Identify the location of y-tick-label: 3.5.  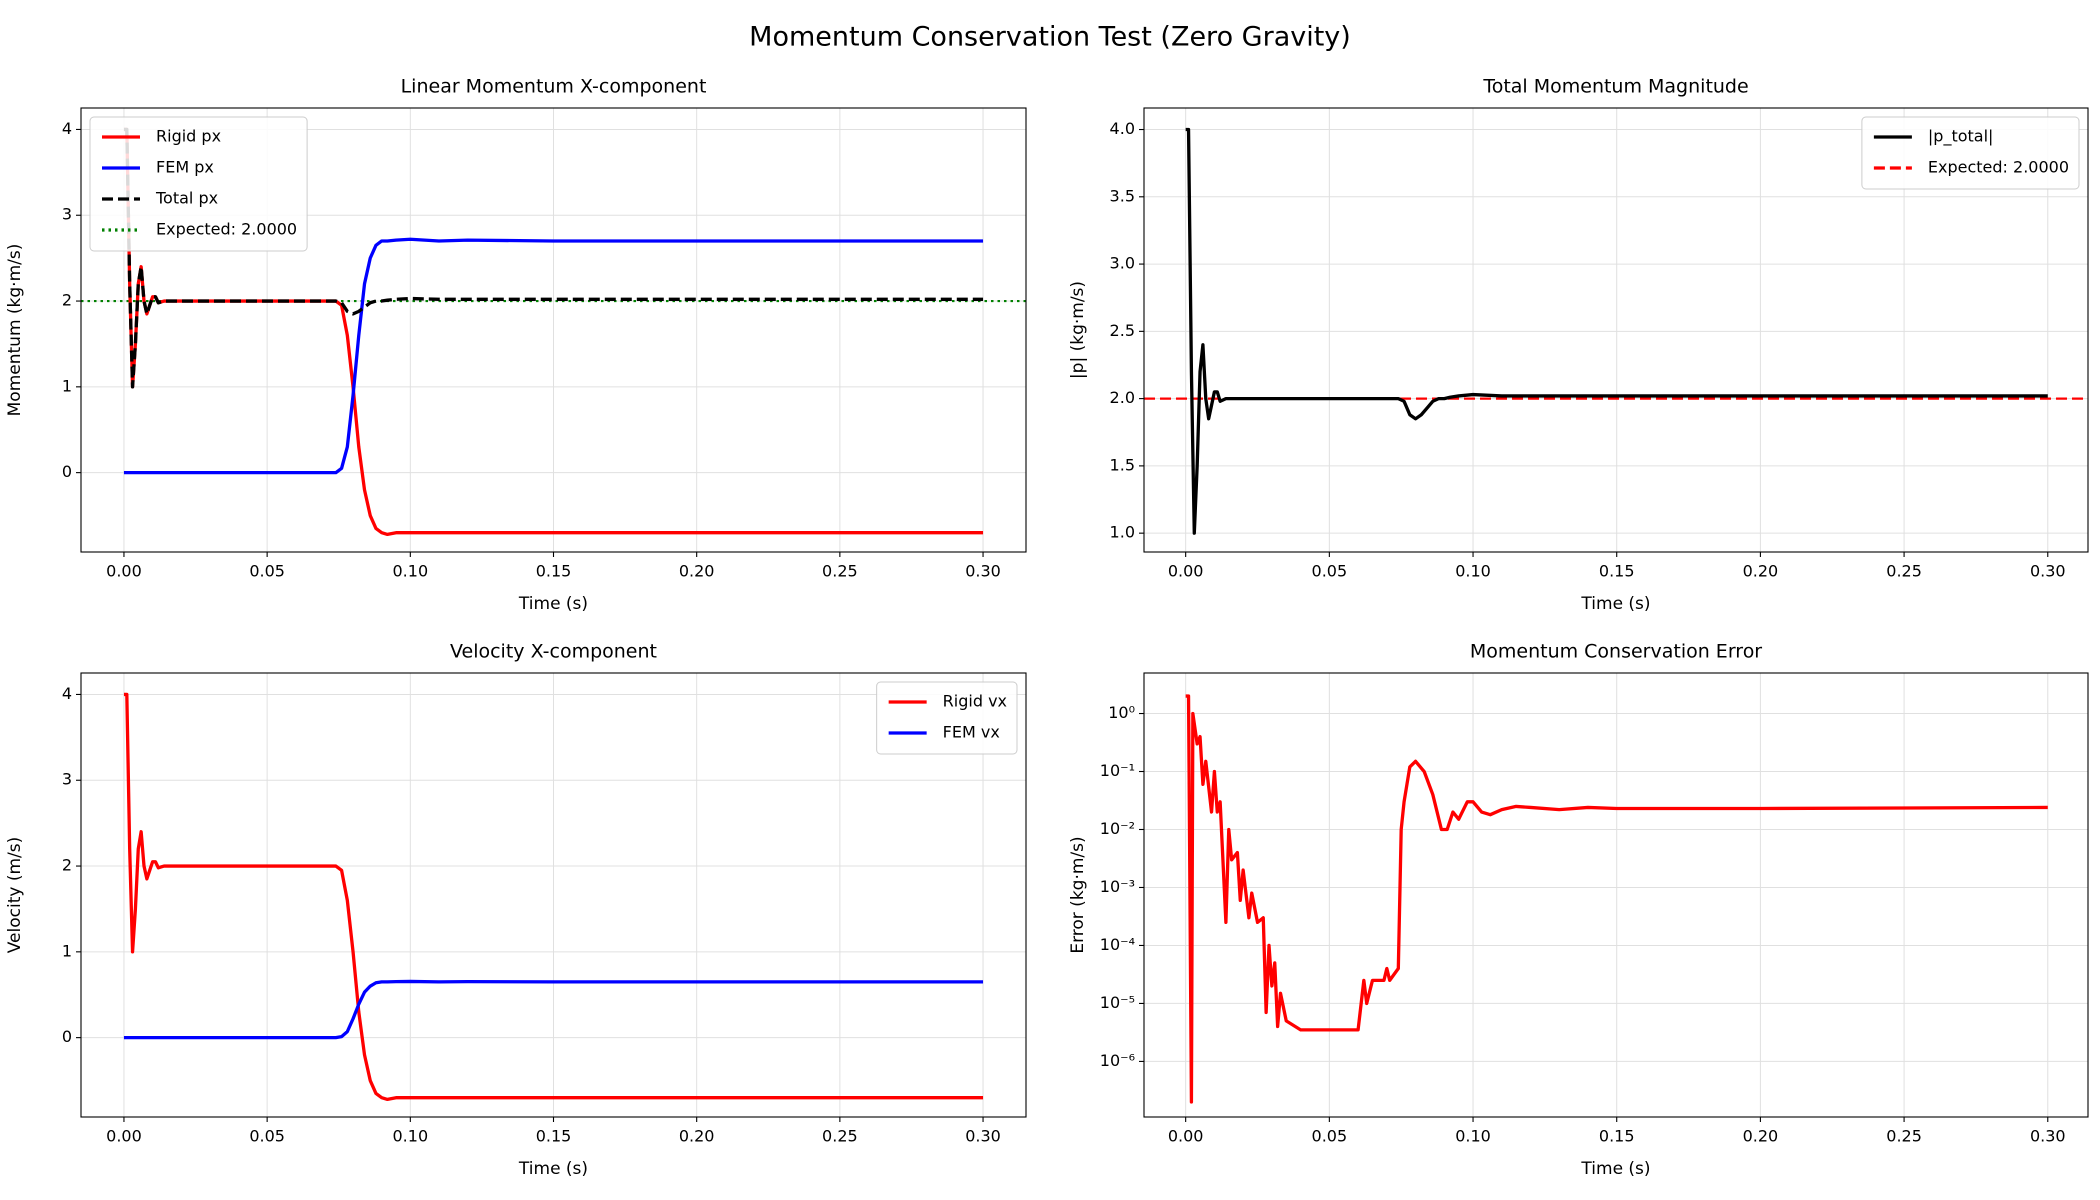
(1122, 195).